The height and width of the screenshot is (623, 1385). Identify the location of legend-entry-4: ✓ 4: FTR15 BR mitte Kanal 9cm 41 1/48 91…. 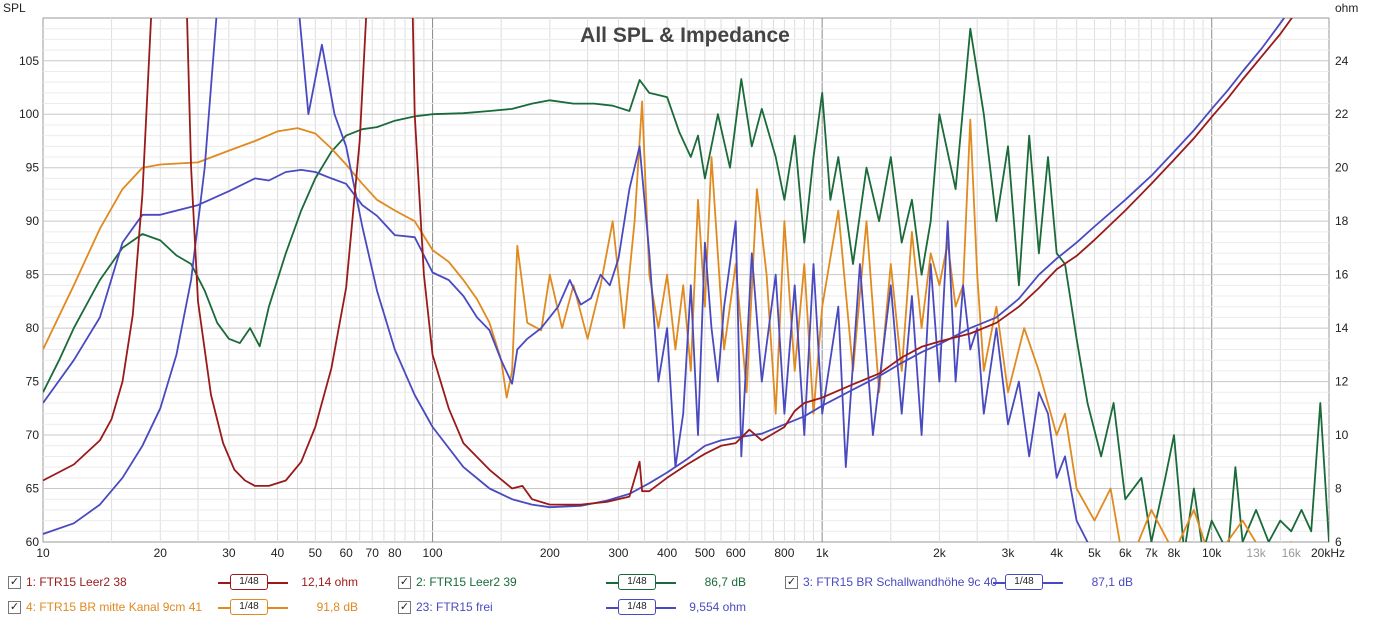
(198, 608).